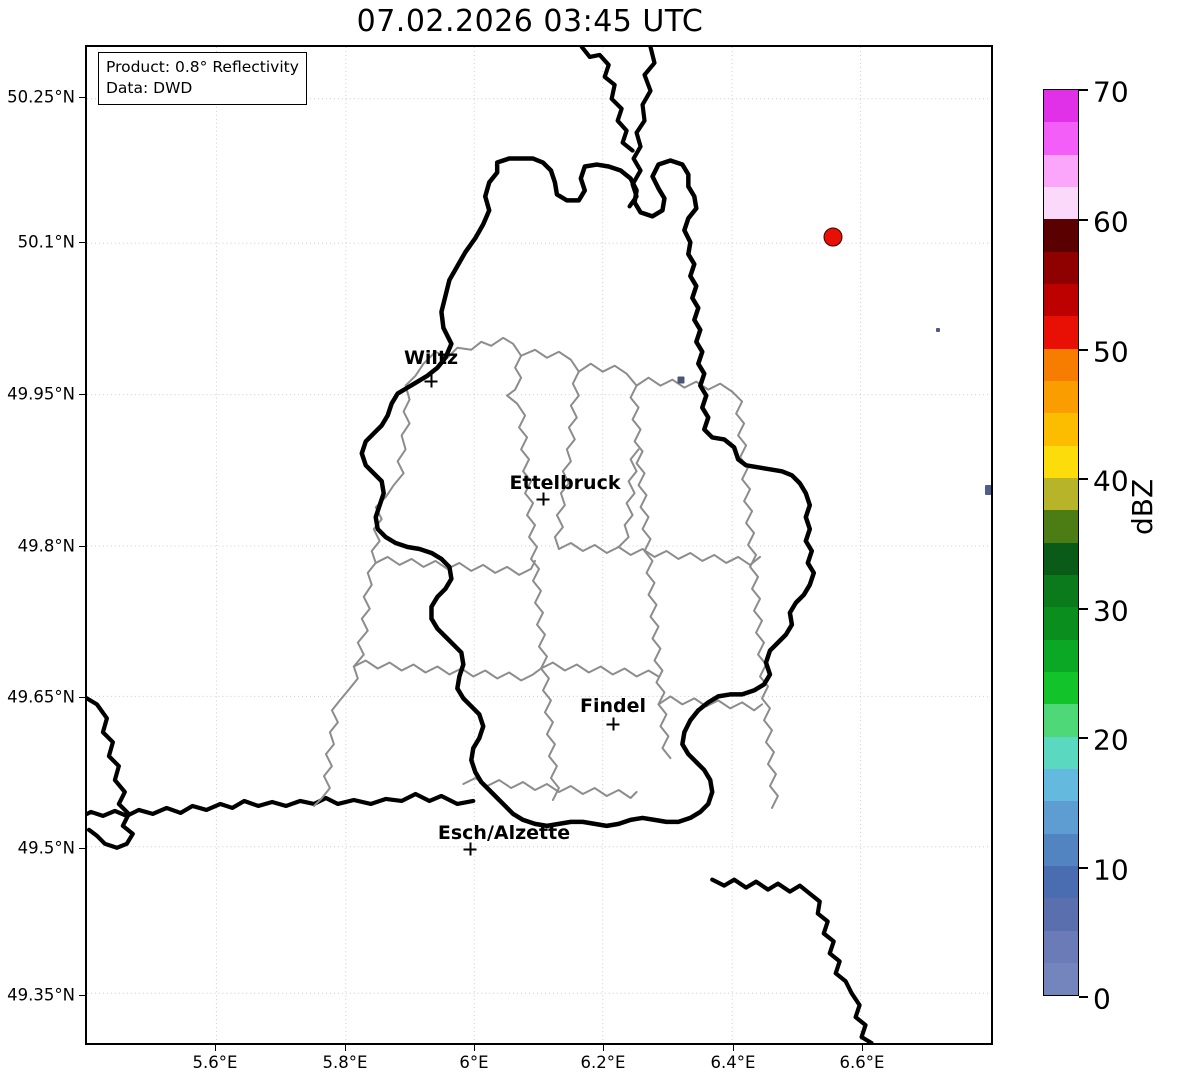 The image size is (1184, 1085). Describe the element at coordinates (613, 724) in the screenshot. I see `city-marker-findel` at that location.